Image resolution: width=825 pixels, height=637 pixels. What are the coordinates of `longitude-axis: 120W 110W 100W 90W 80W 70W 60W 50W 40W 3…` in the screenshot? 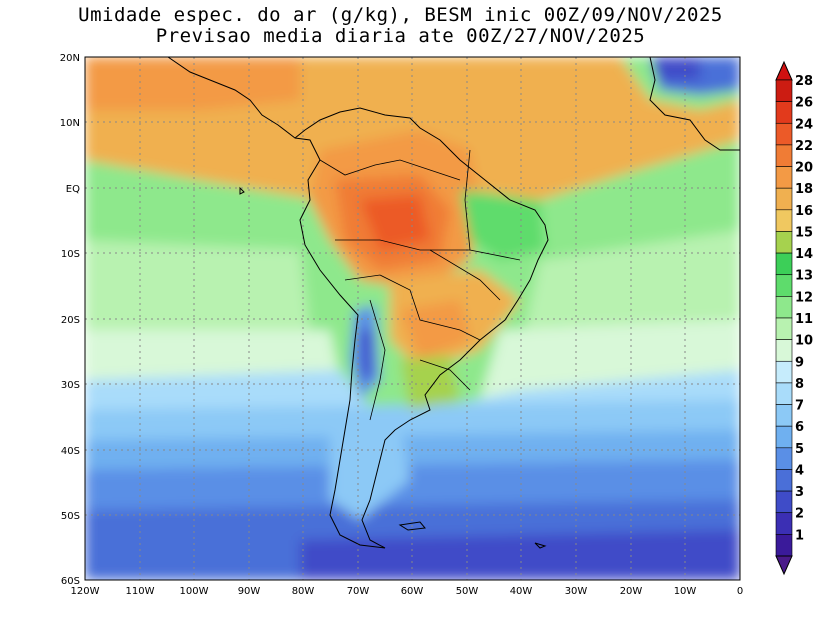 It's located at (407, 591).